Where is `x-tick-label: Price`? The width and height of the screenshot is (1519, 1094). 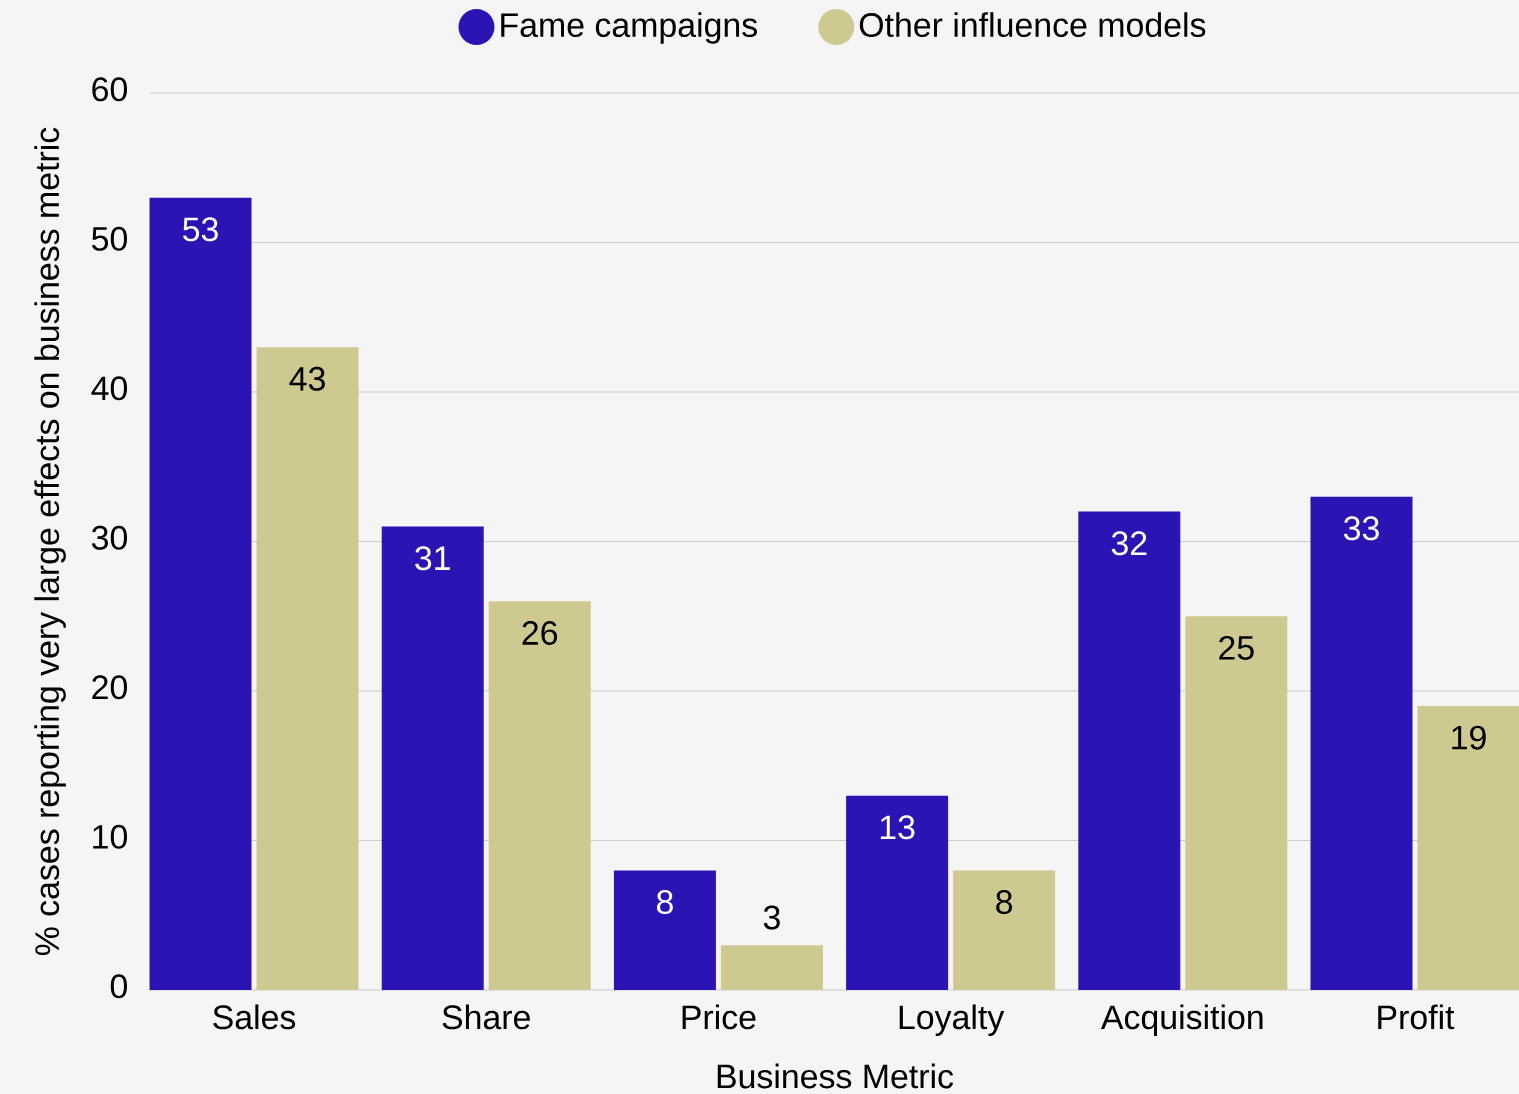
x-tick-label: Price is located at coordinates (719, 1017).